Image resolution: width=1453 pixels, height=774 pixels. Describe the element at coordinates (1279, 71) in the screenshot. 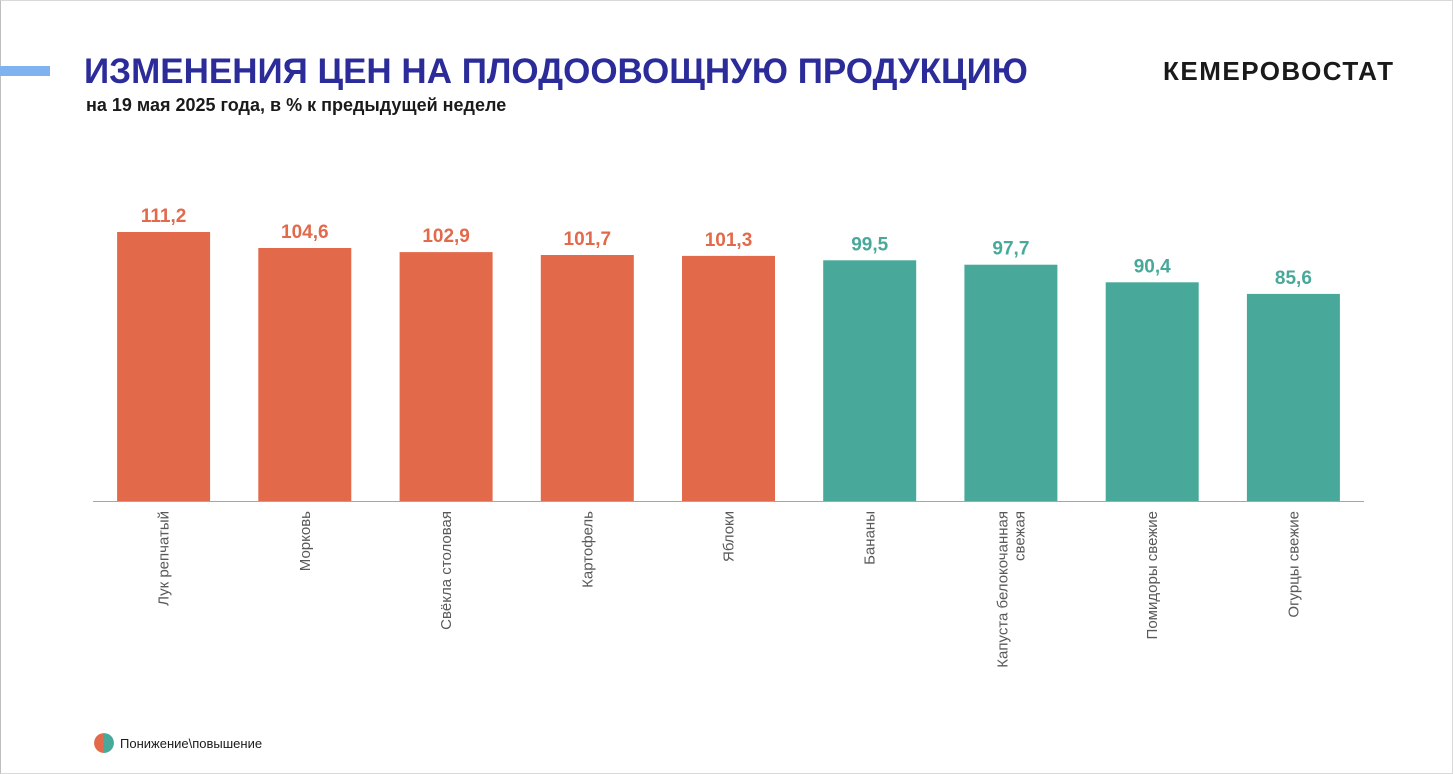

I see `brand-logo: КЕМЕРОВОСТАТ` at that location.